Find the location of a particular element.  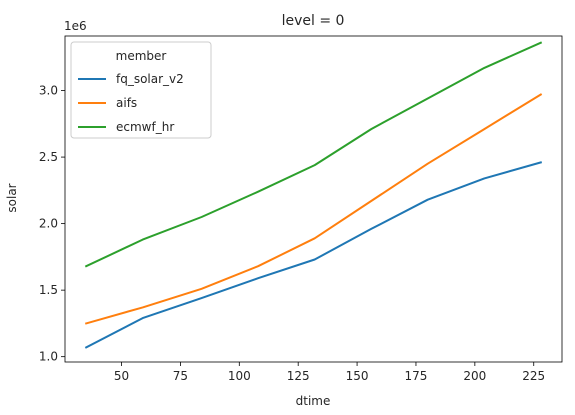

y-tick-label: 2.0 is located at coordinates (48, 224).